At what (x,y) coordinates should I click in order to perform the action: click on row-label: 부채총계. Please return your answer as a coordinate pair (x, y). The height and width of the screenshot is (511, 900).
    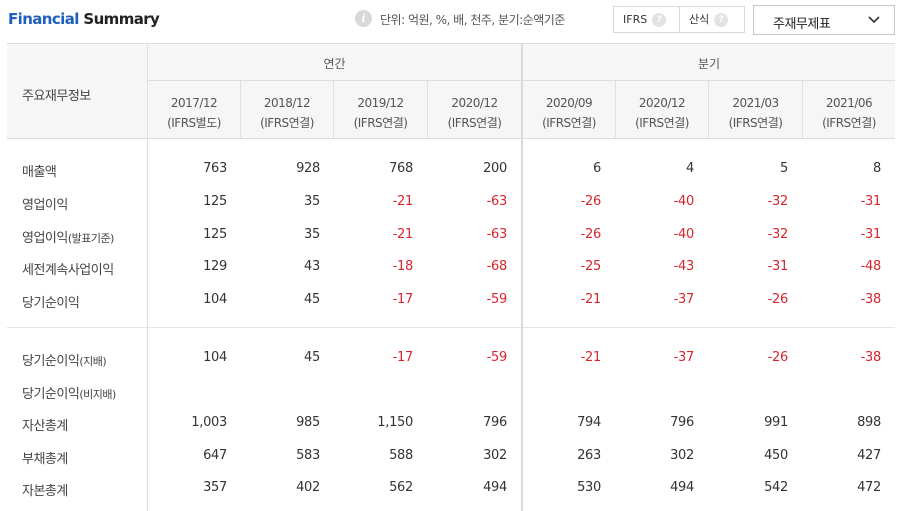
    Looking at the image, I should click on (45, 457).